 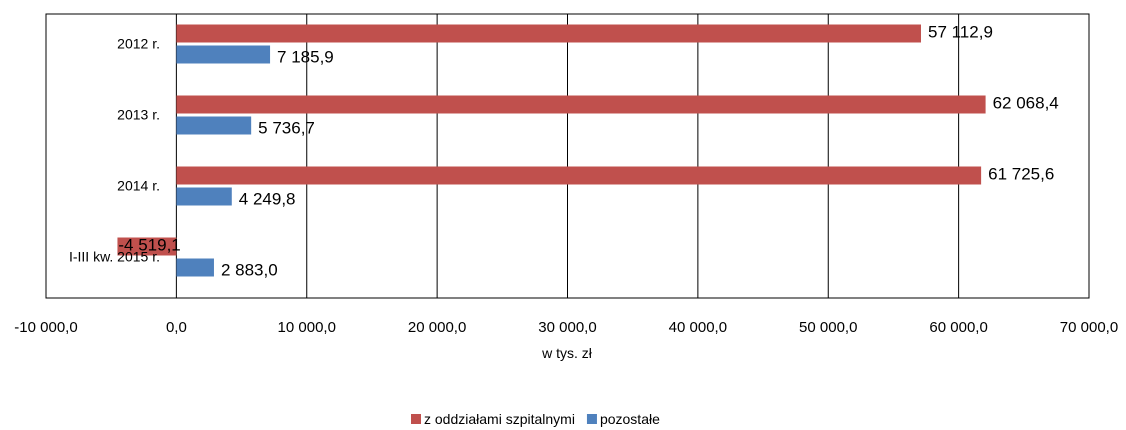 What do you see at coordinates (138, 115) in the screenshot?
I see `category-label: 2013 r.` at bounding box center [138, 115].